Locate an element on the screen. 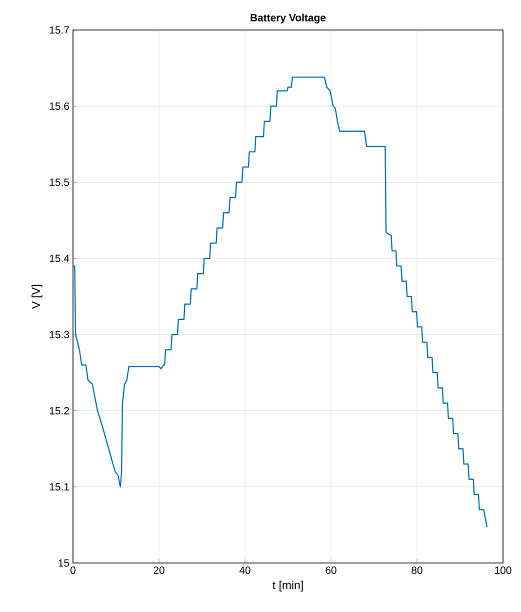 The image size is (521, 612). x-axis-title: t [min] is located at coordinates (287, 586).